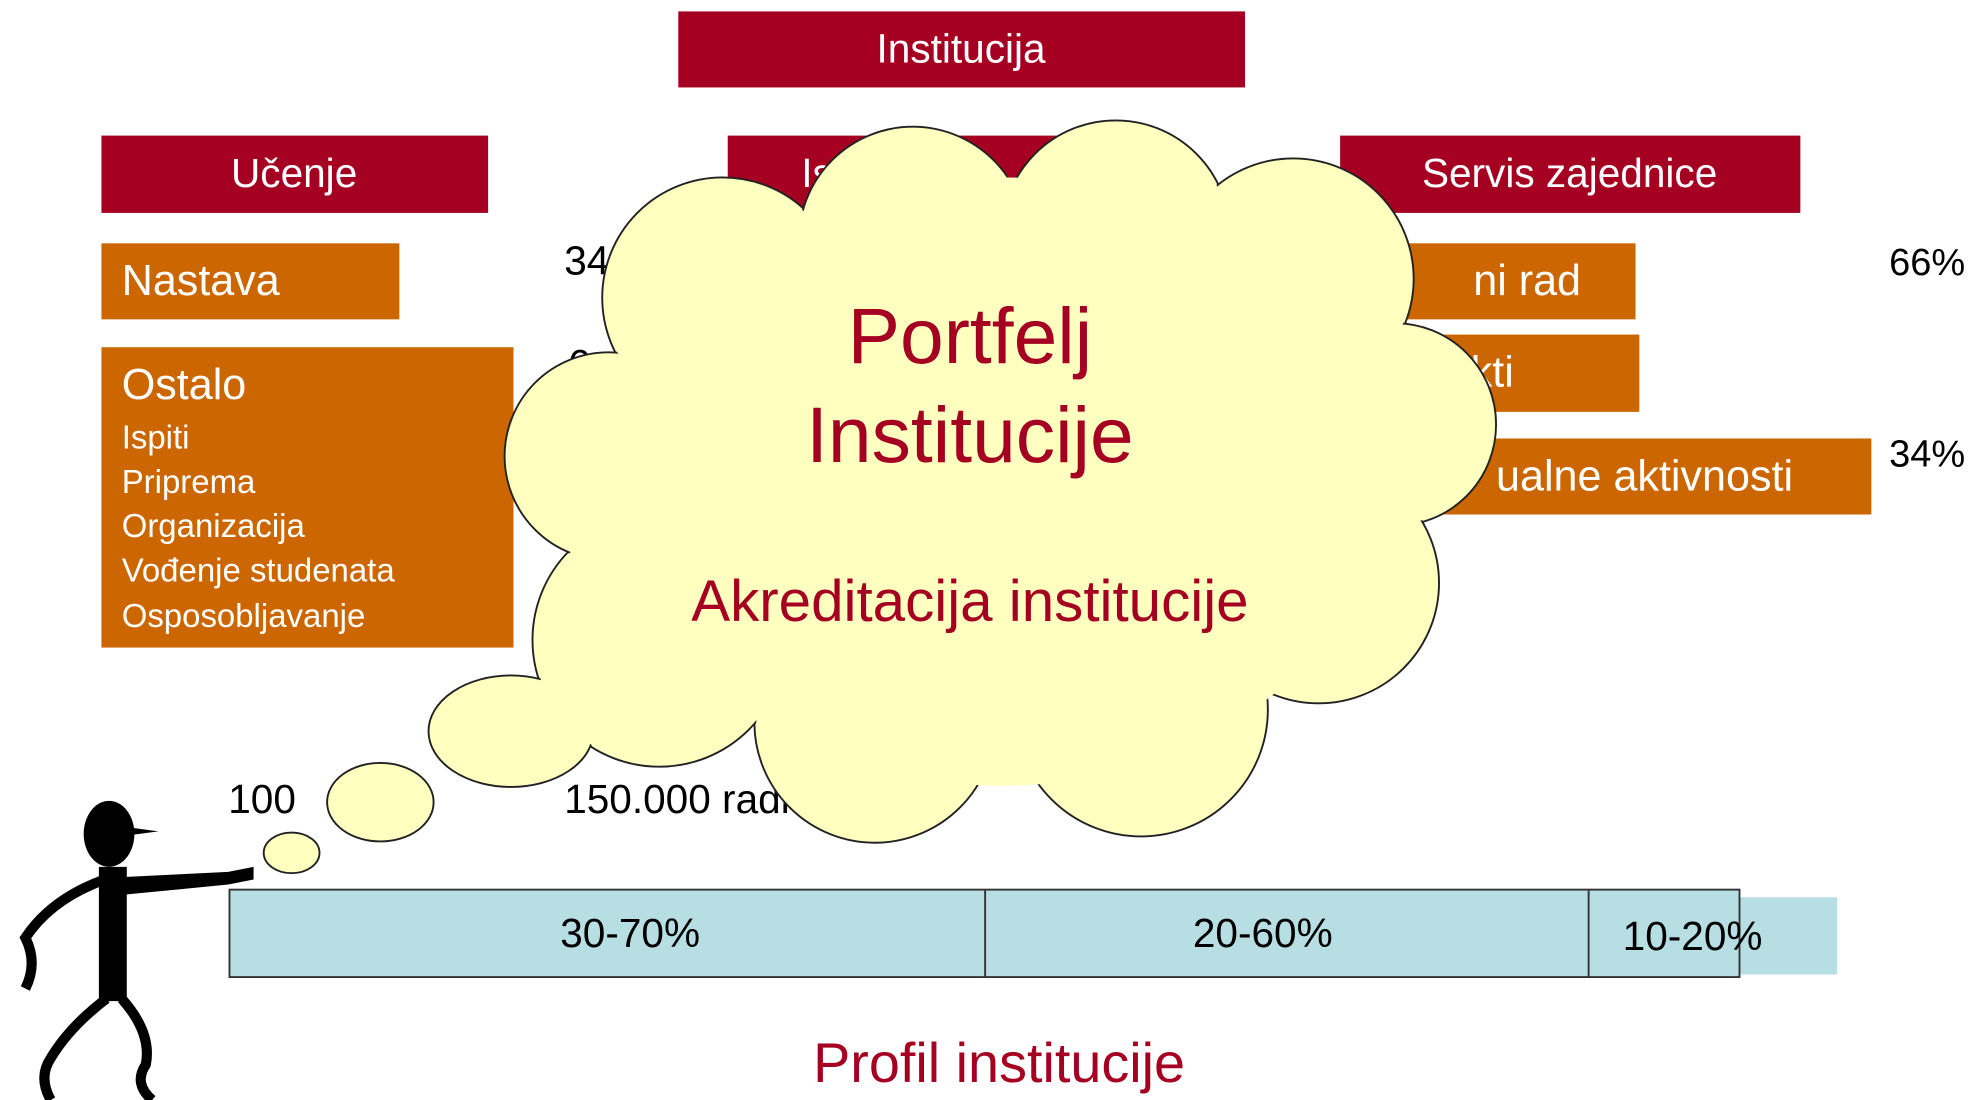  Describe the element at coordinates (189, 481) in the screenshot. I see `ostalo-item: Priprema` at that location.